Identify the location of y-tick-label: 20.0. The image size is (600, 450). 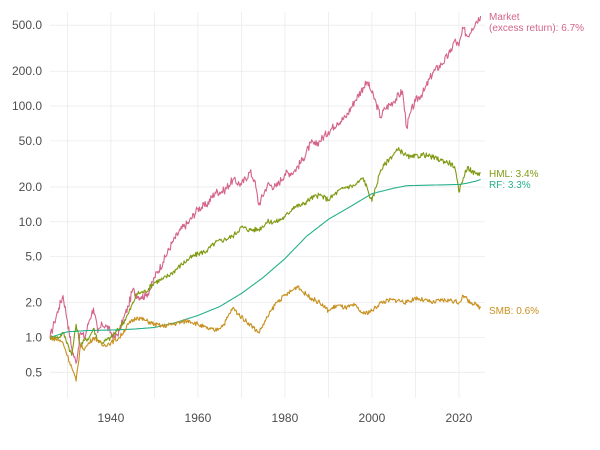
(31, 187).